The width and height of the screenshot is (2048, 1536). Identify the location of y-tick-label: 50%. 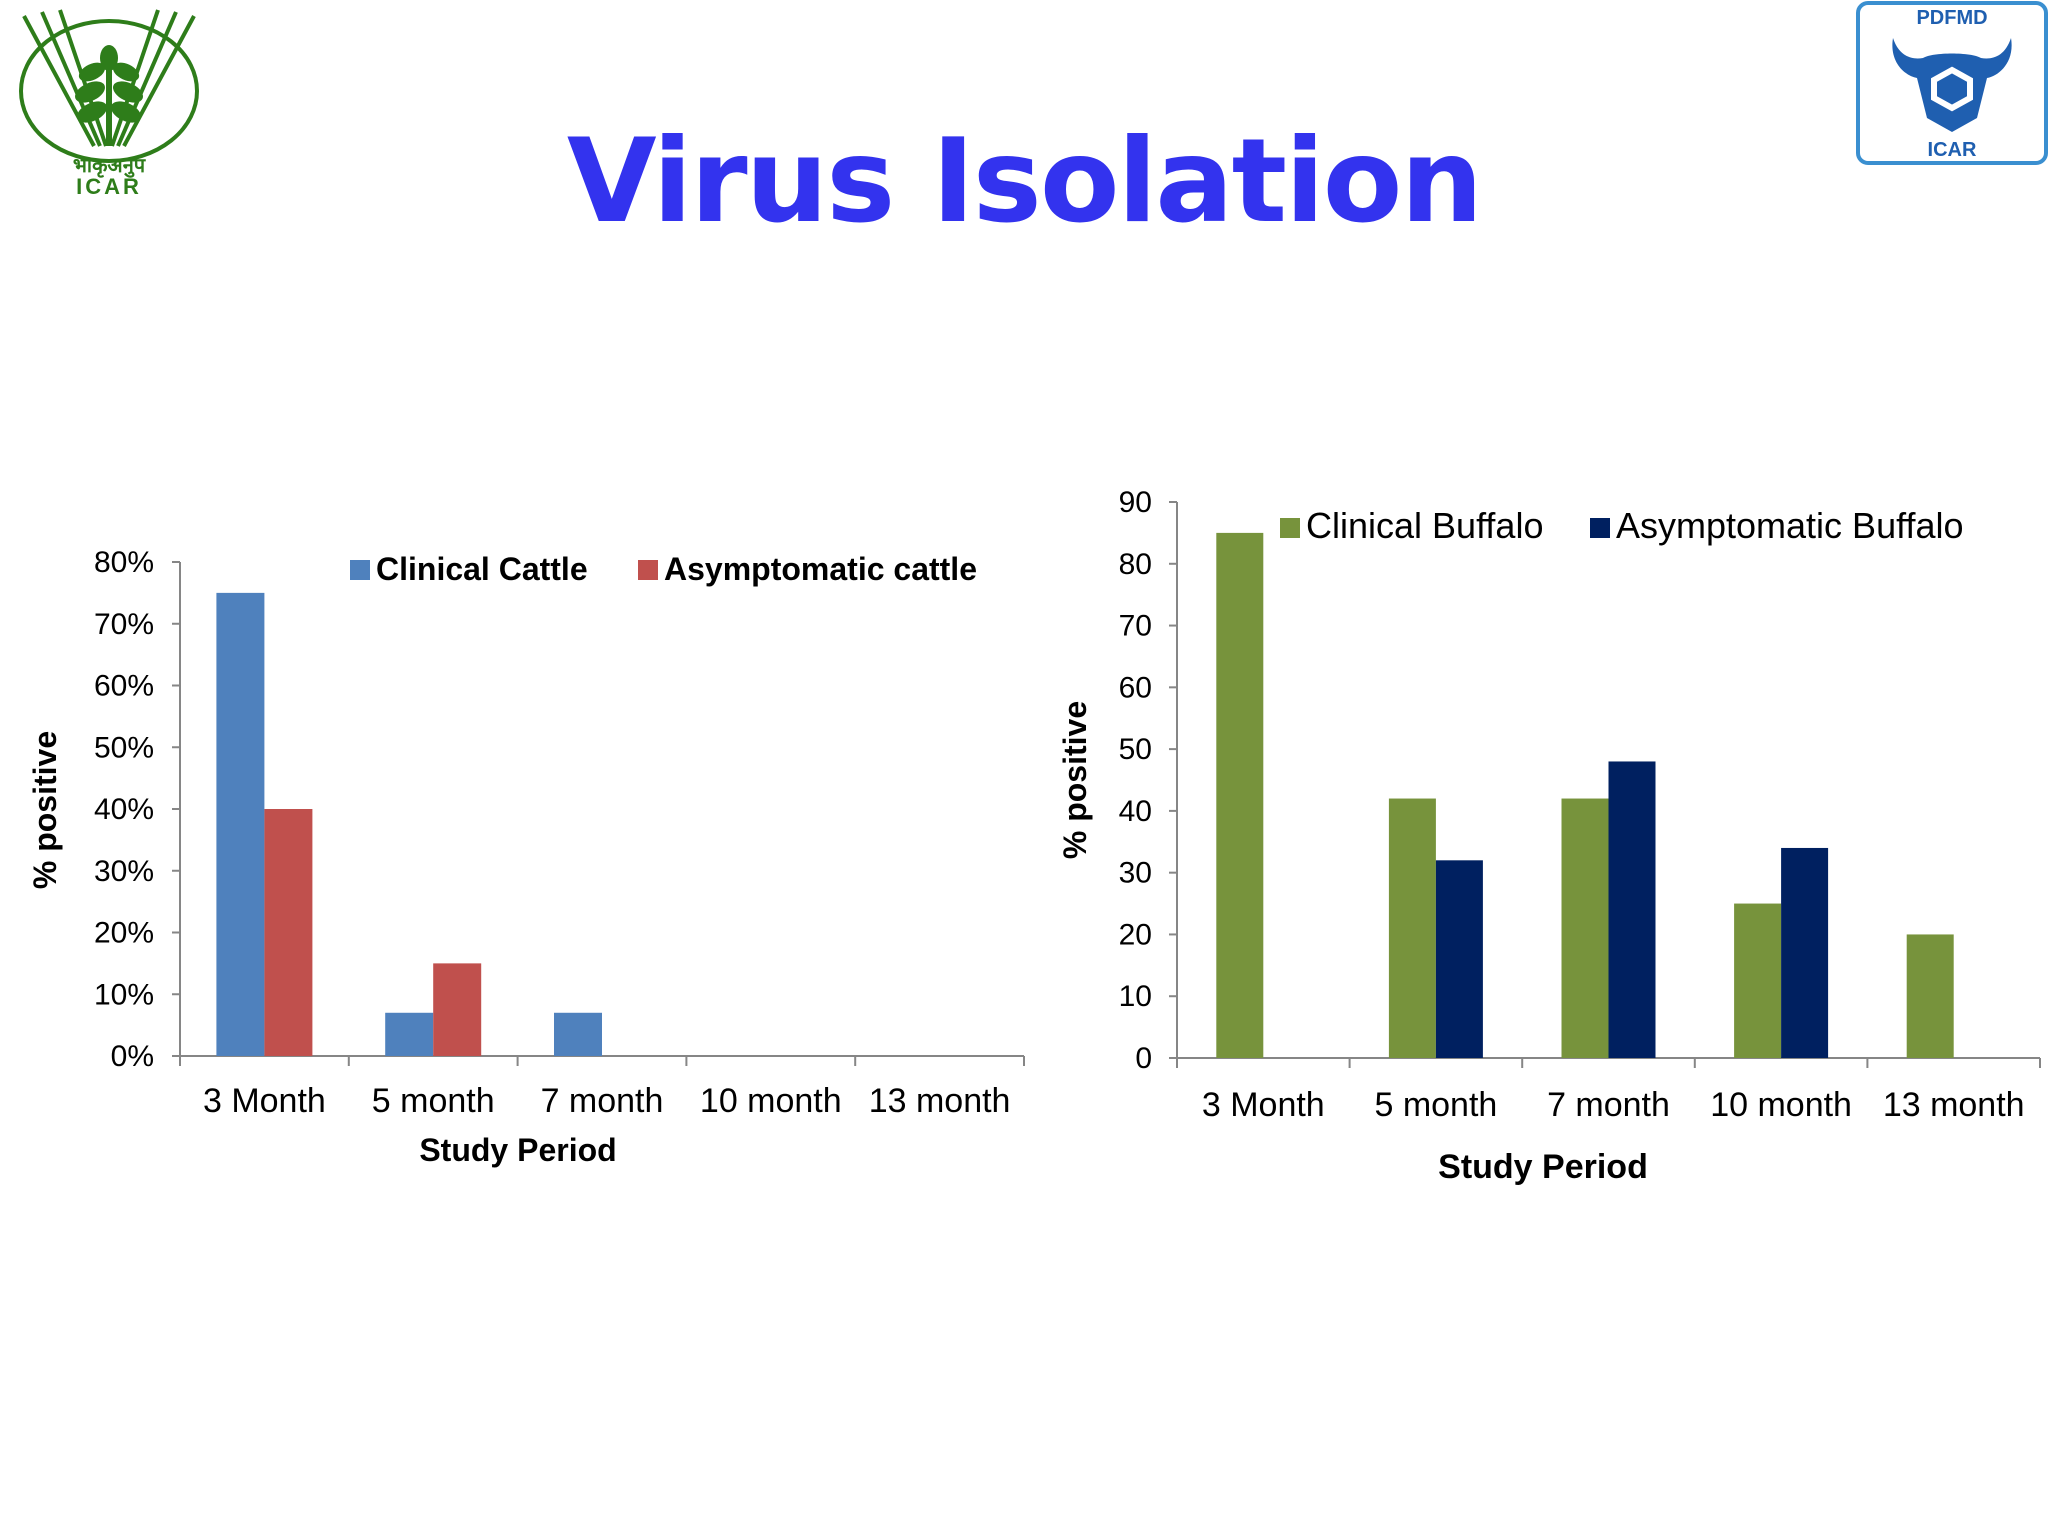
(124, 747).